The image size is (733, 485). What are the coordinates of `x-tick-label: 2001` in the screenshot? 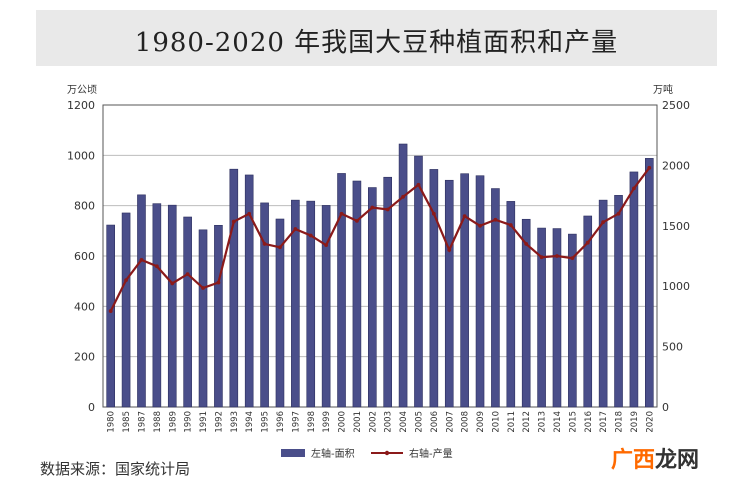 It's located at (358, 422).